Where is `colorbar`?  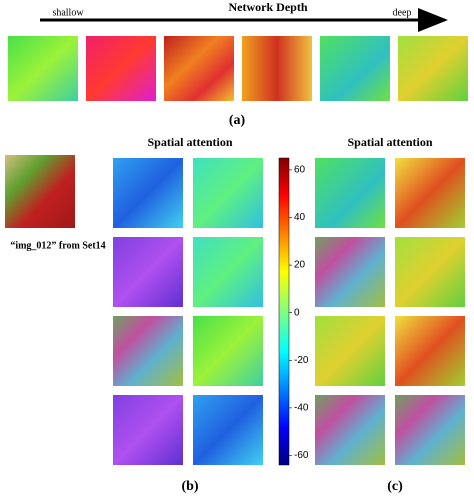 colorbar is located at coordinates (284, 311).